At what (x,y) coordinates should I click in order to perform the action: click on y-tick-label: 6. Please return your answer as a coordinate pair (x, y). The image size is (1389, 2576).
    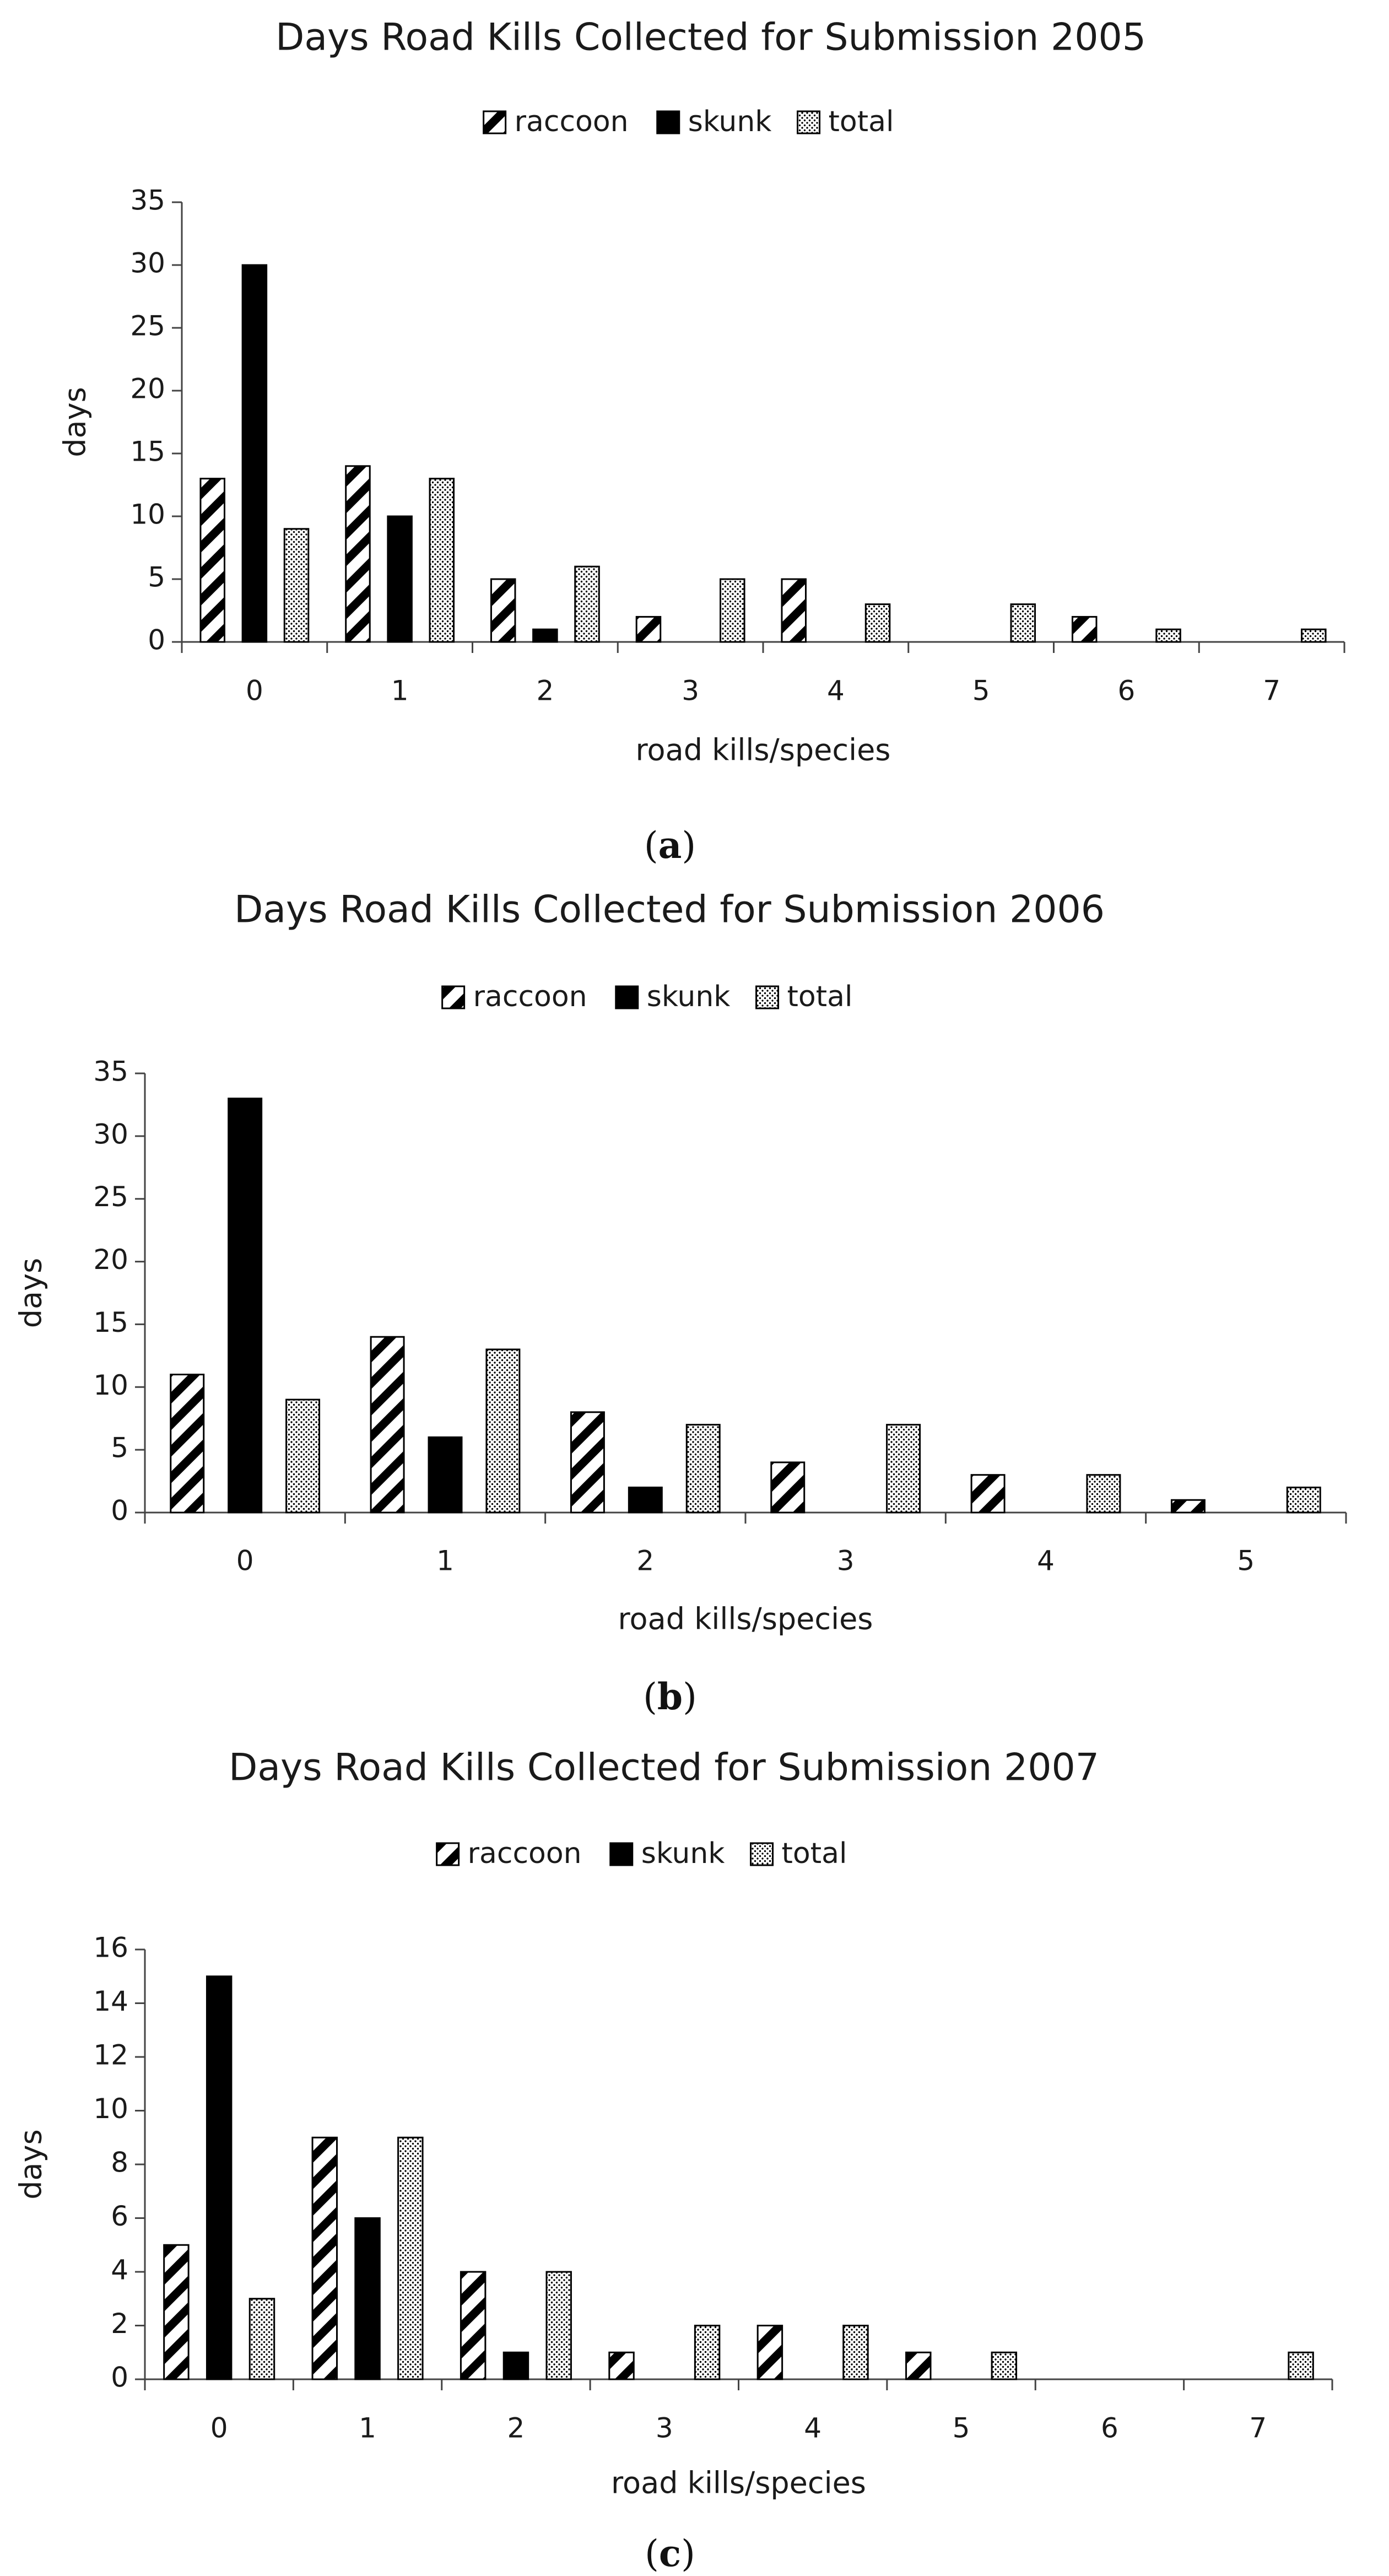
    Looking at the image, I should click on (120, 2216).